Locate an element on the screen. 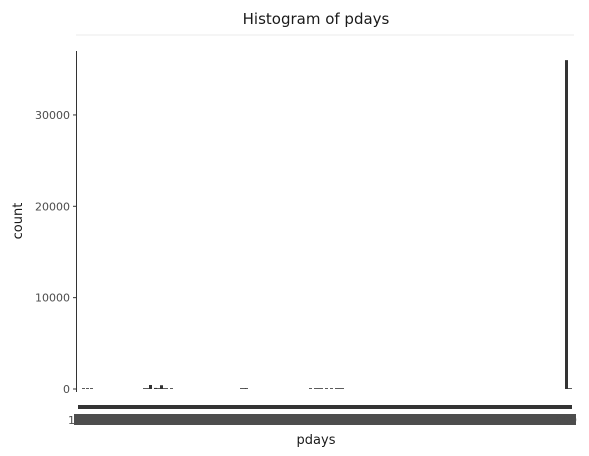 Image resolution: width=589 pixels, height=456 pixels. y-axis-ticks: 0 10000 20000 30000 is located at coordinates (55, 252).